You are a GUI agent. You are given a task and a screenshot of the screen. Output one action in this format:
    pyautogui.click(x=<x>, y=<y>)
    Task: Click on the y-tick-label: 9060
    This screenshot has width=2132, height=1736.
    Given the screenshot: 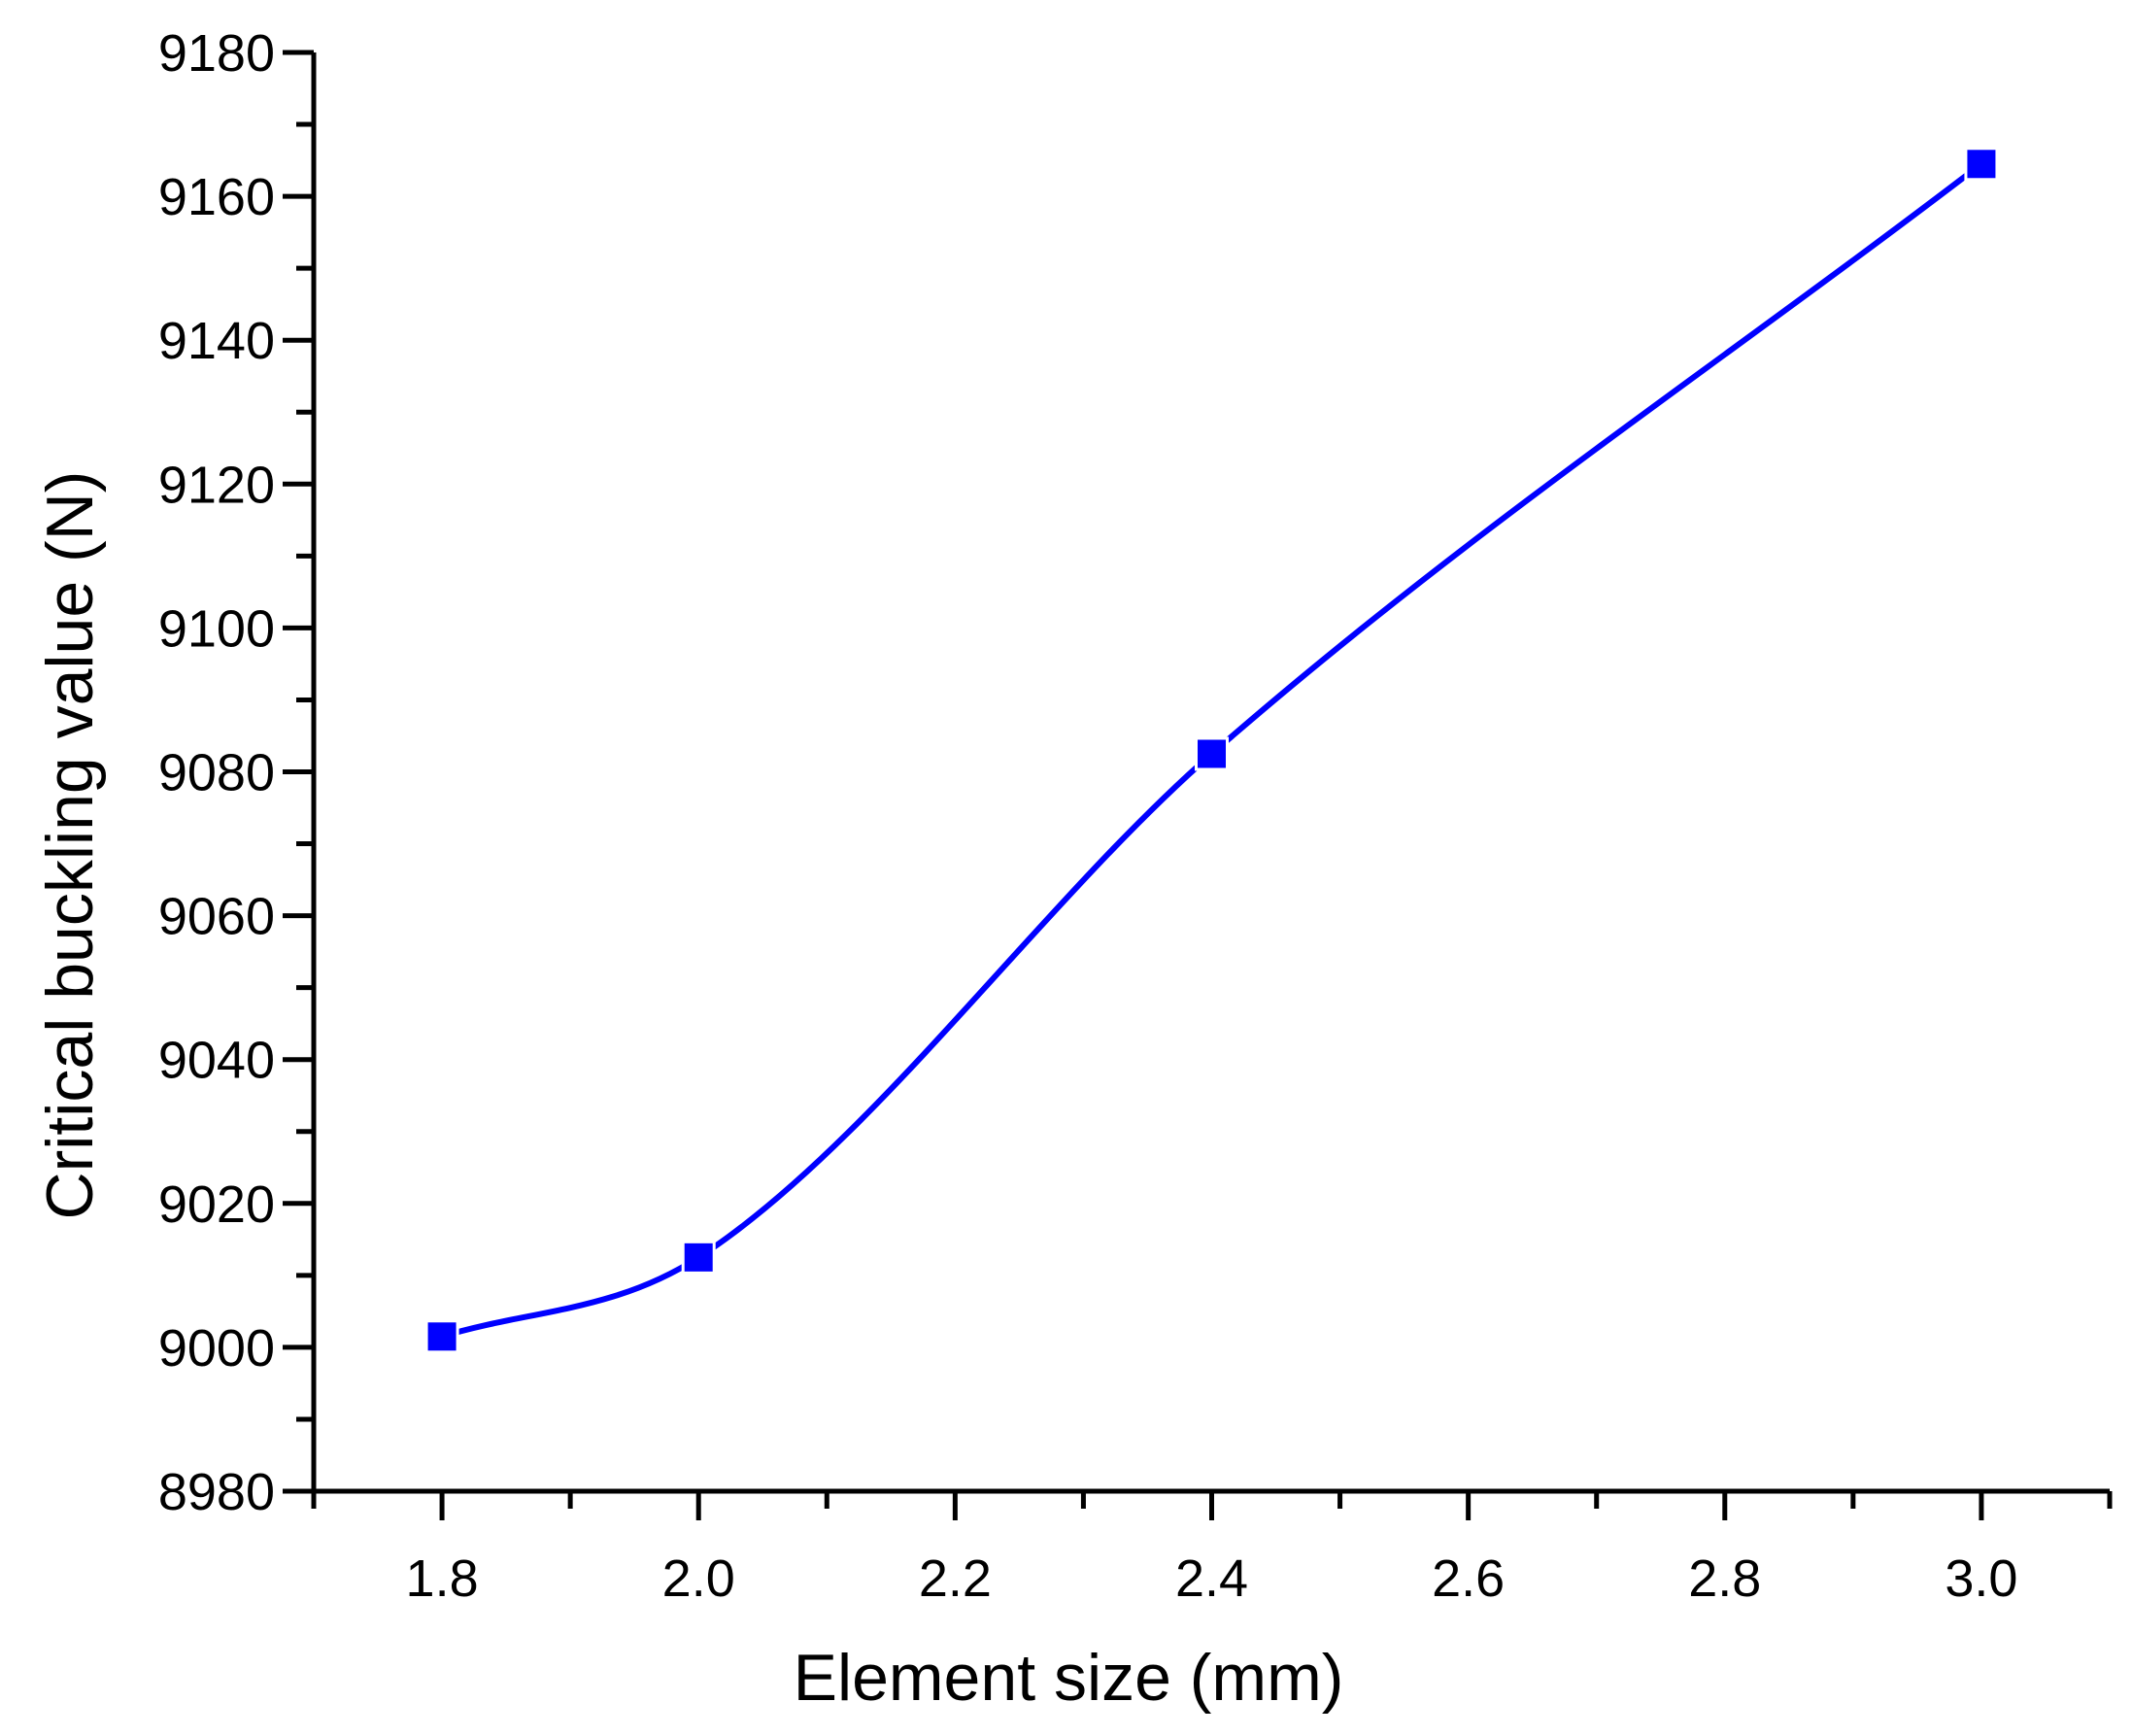 What is the action you would take?
    pyautogui.click(x=216, y=917)
    